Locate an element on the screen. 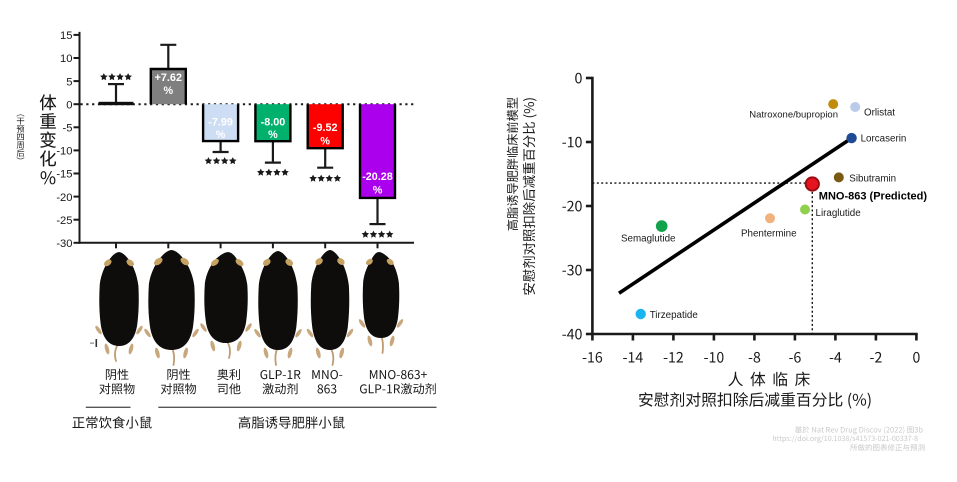  svg-text: Orlistat is located at coordinates (879, 113).